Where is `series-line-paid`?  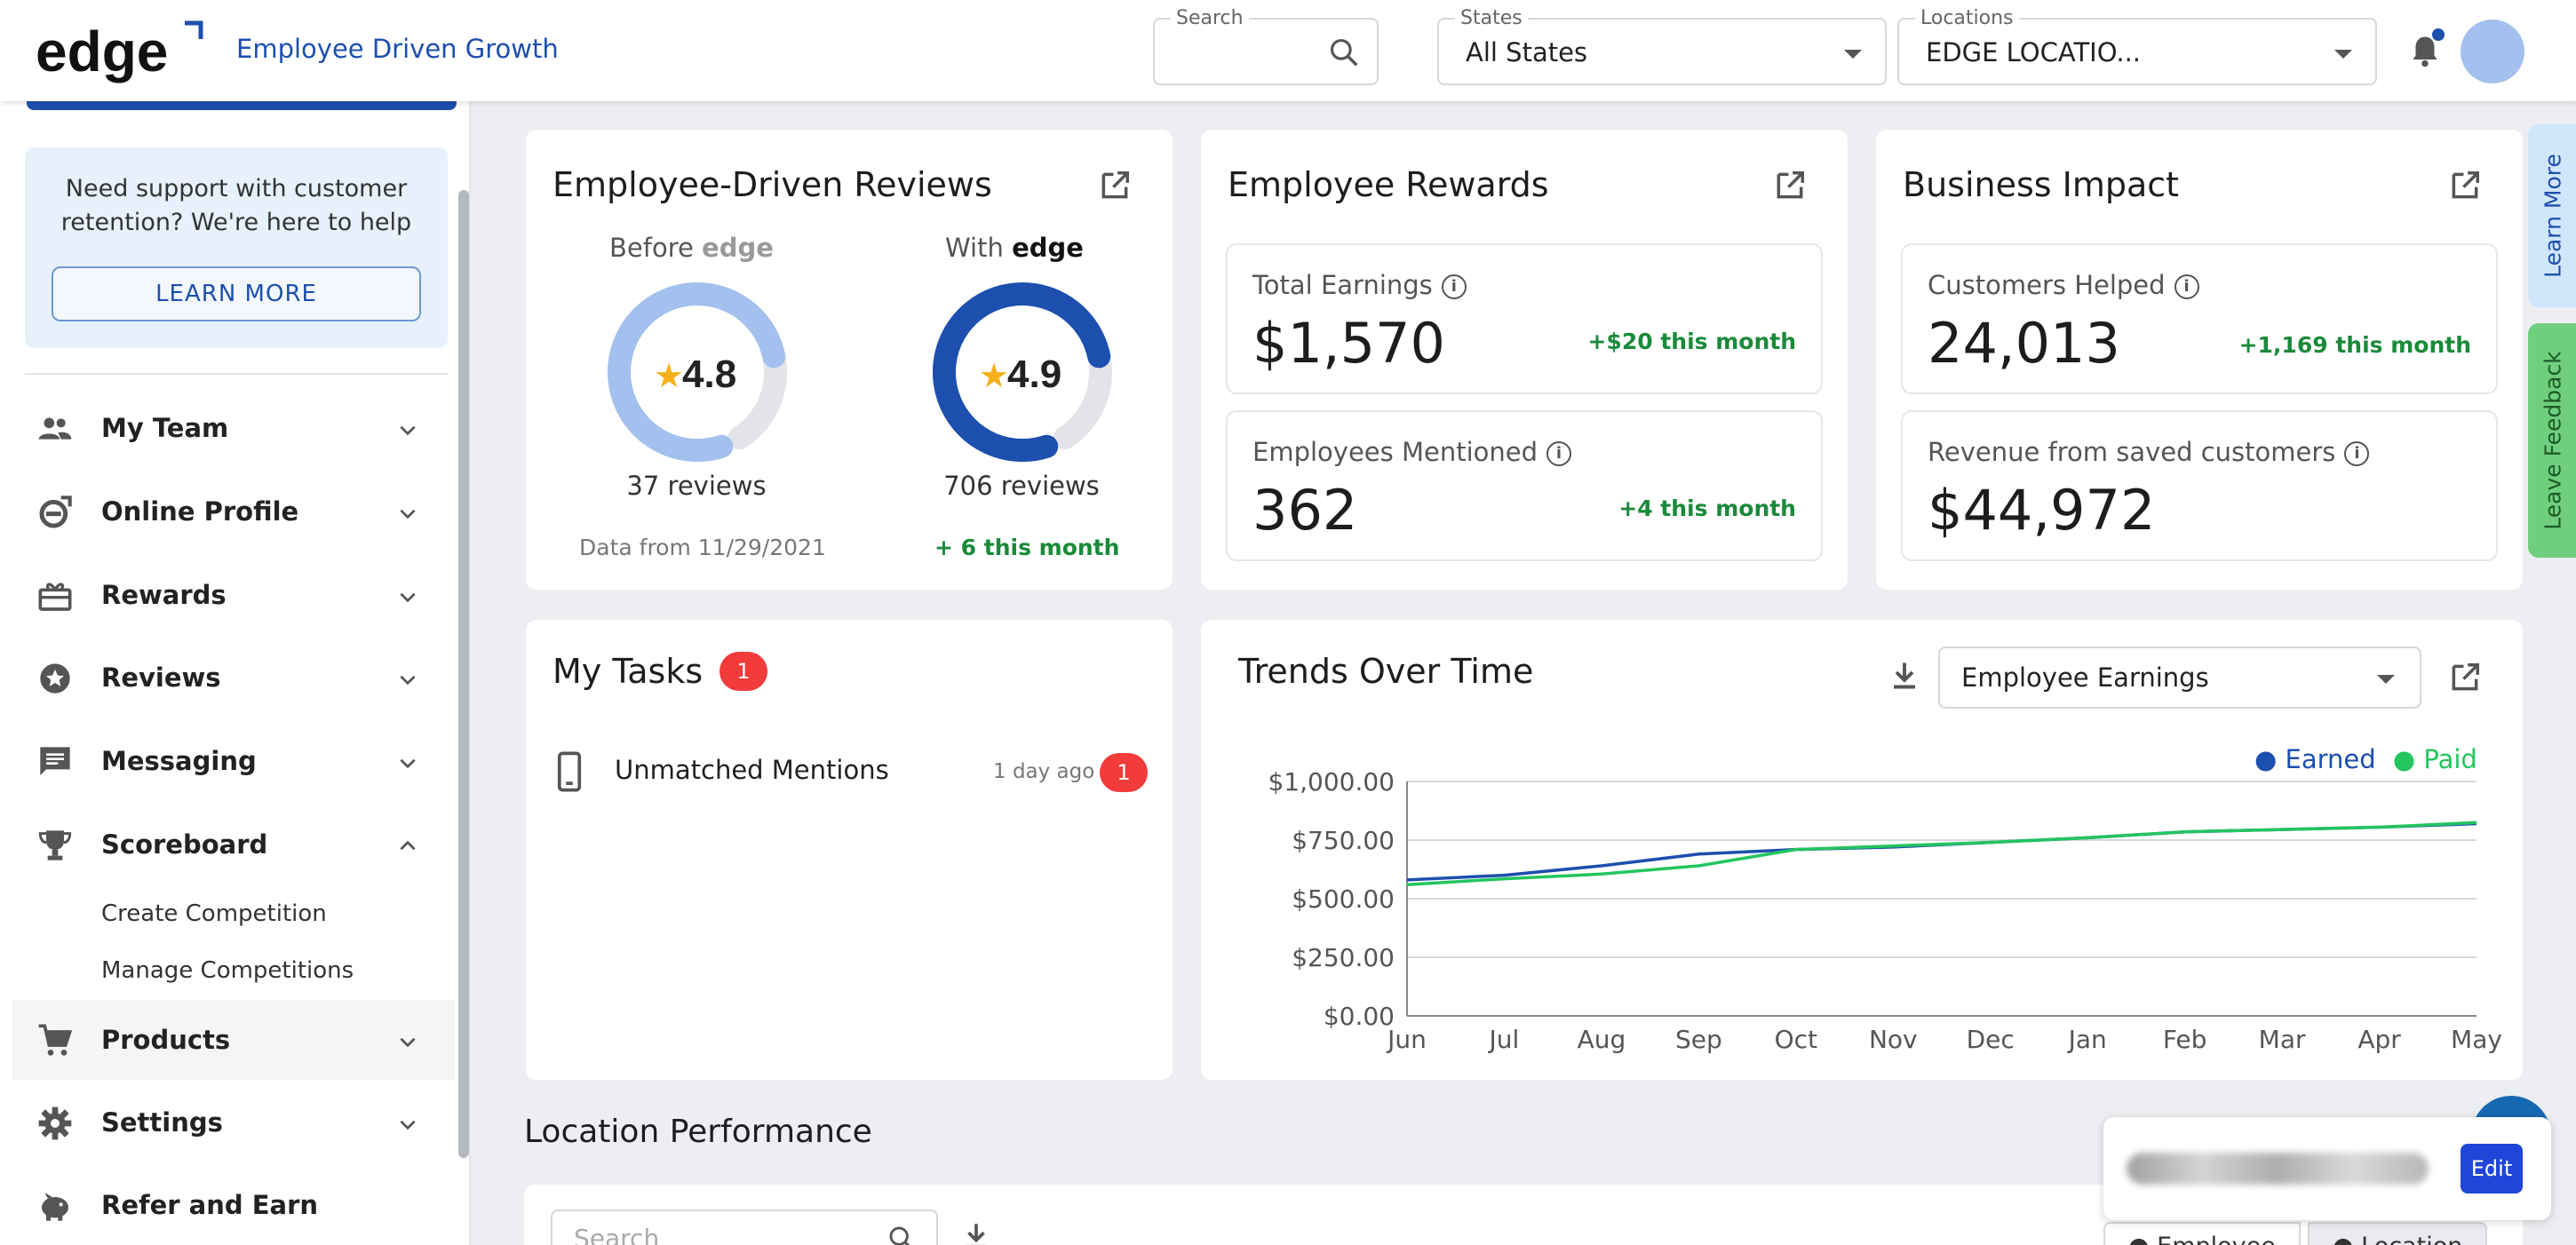
series-line-paid is located at coordinates (1941, 853).